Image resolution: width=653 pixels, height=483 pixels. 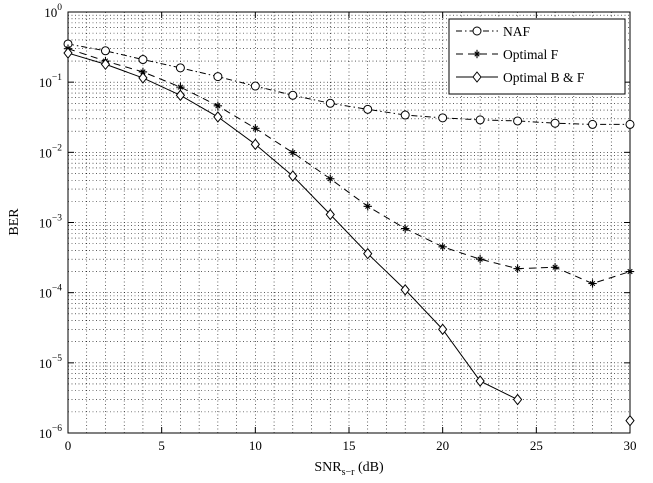 I want to click on legend-optimal-b-f-point, so click(x=477, y=77).